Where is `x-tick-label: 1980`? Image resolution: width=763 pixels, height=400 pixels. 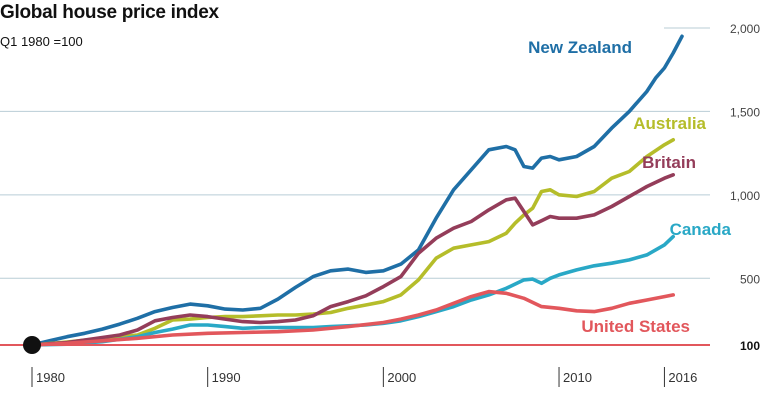
x-tick-label: 1980 is located at coordinates (50, 377).